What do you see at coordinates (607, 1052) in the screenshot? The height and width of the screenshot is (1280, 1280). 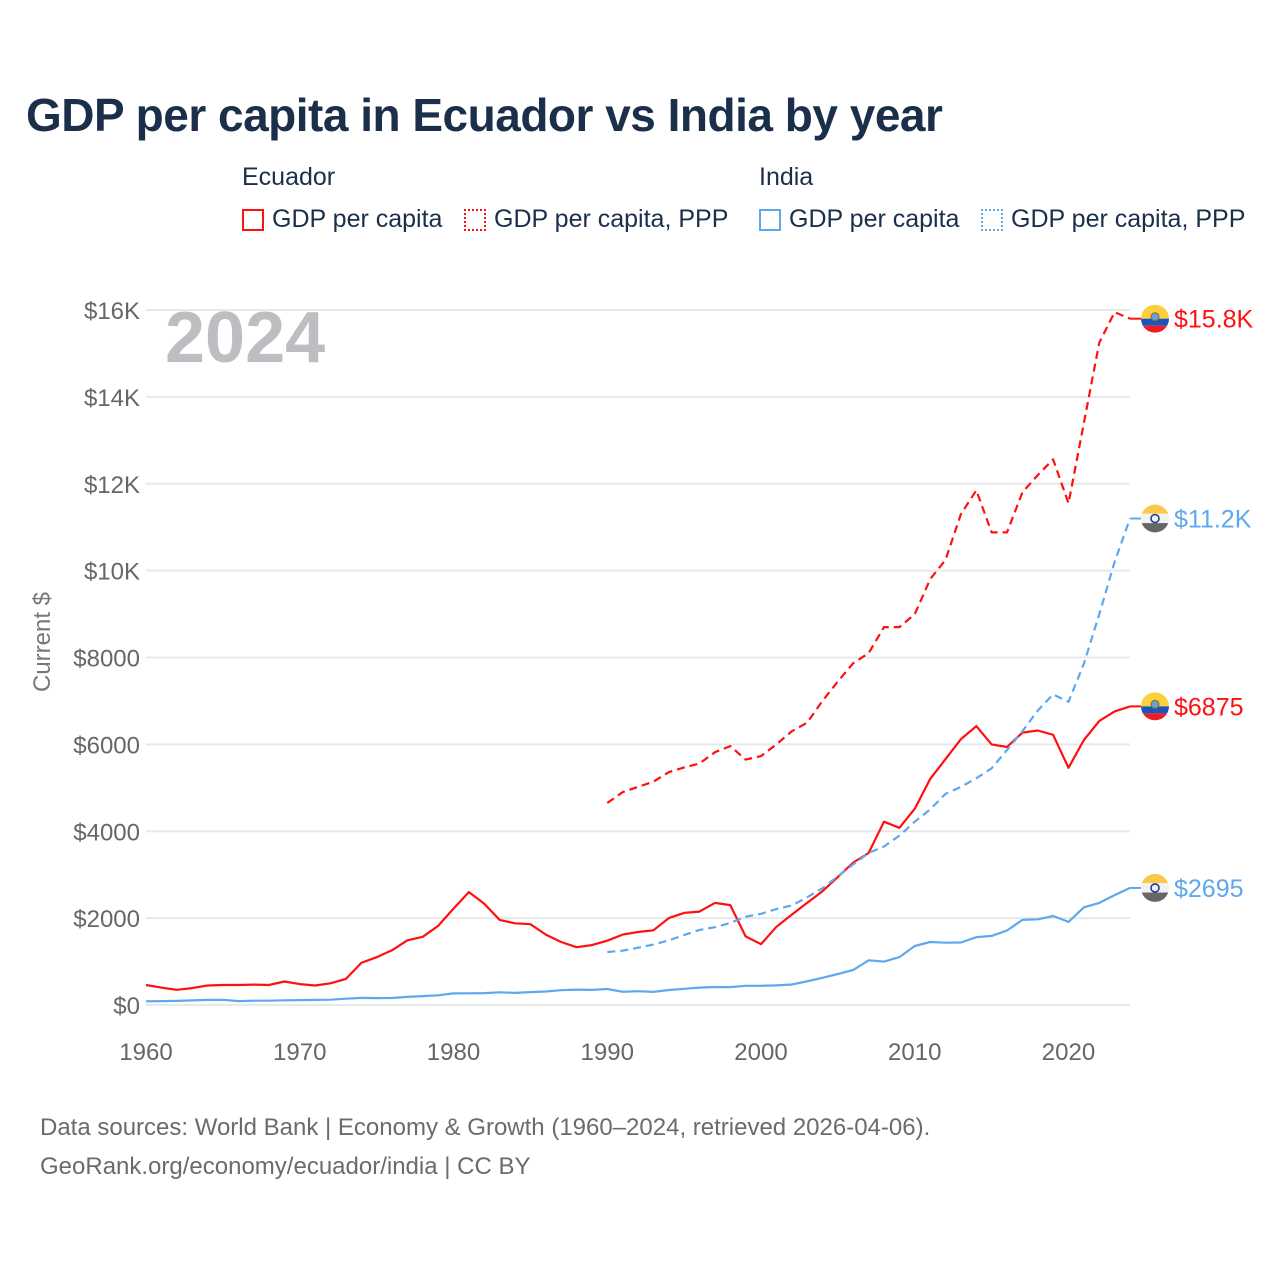 I see `x-tick-label: 1990` at bounding box center [607, 1052].